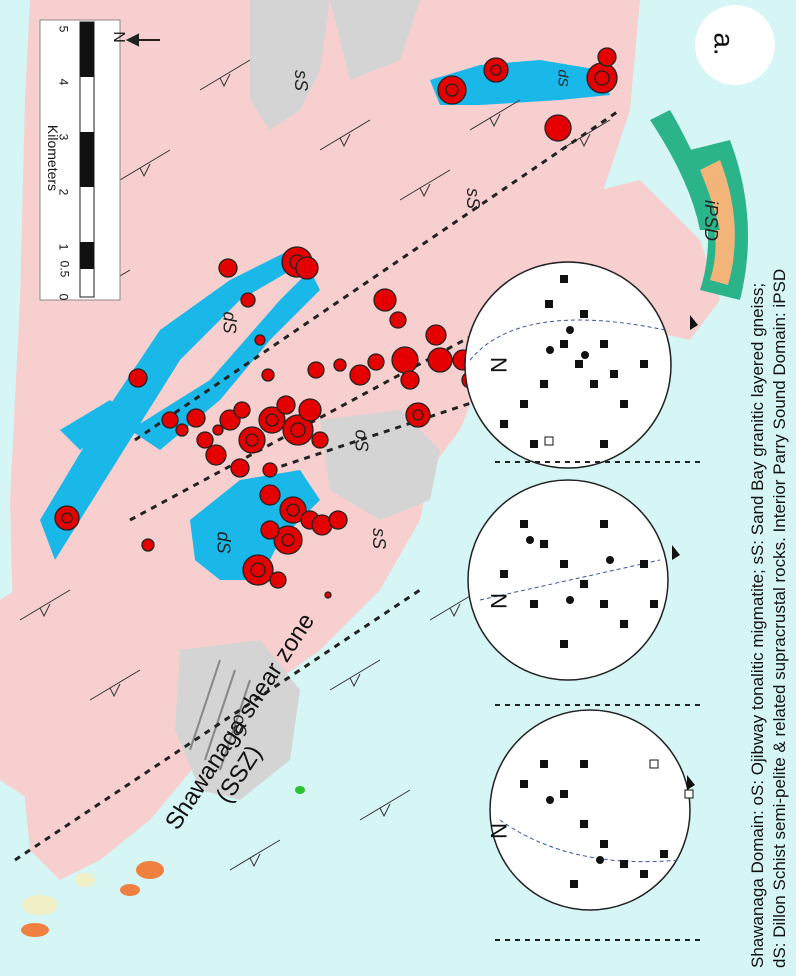 The width and height of the screenshot is (796, 976). I want to click on scale-tick-3: 3, so click(63, 137).